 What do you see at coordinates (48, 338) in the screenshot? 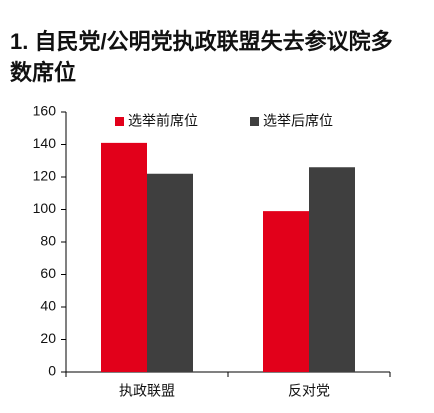
I see `y-tick-label: 20` at bounding box center [48, 338].